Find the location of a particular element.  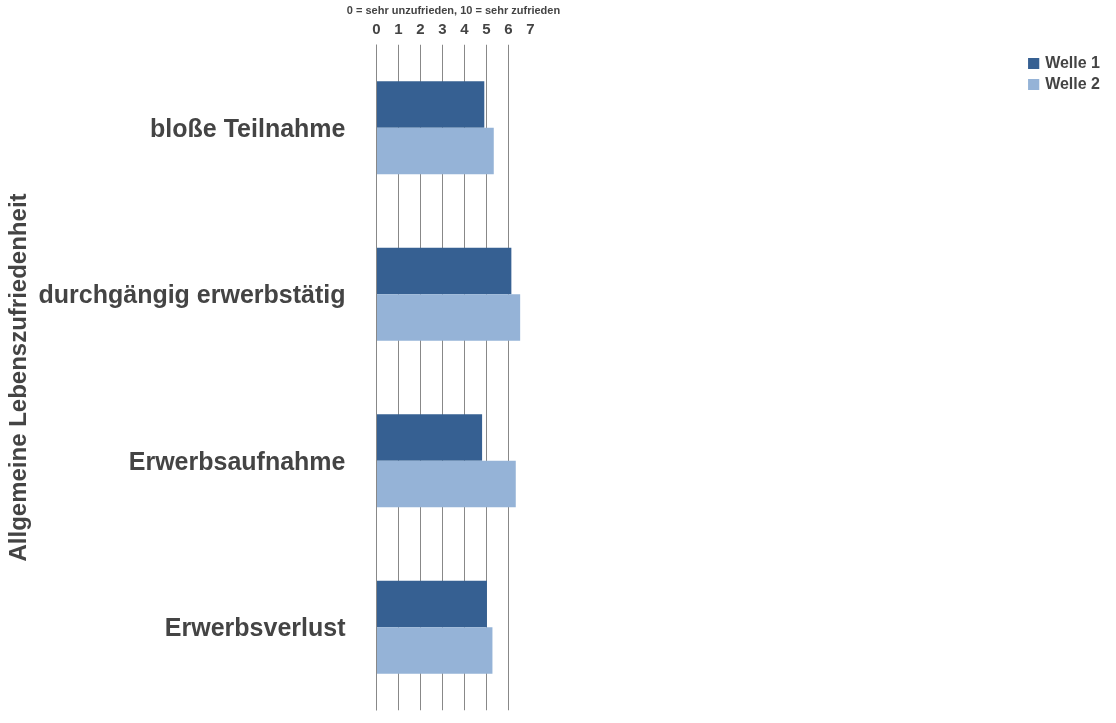

y-tick-label: Erwerbsaufnahme is located at coordinates (237, 460).